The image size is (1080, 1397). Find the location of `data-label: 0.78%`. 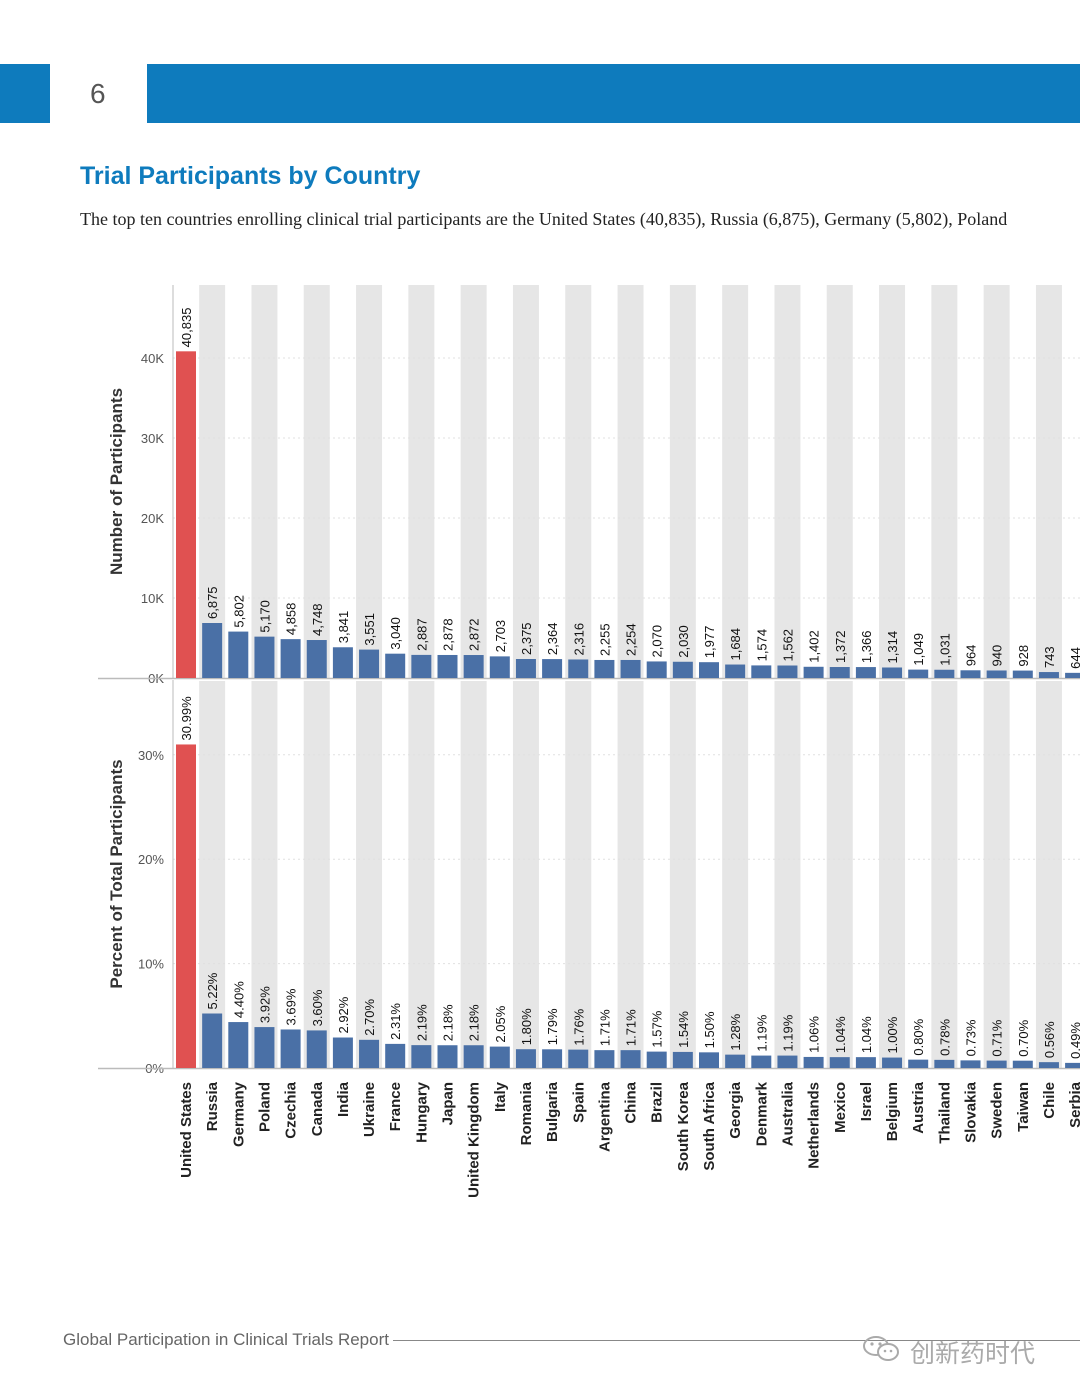

data-label: 0.78% is located at coordinates (944, 1037).